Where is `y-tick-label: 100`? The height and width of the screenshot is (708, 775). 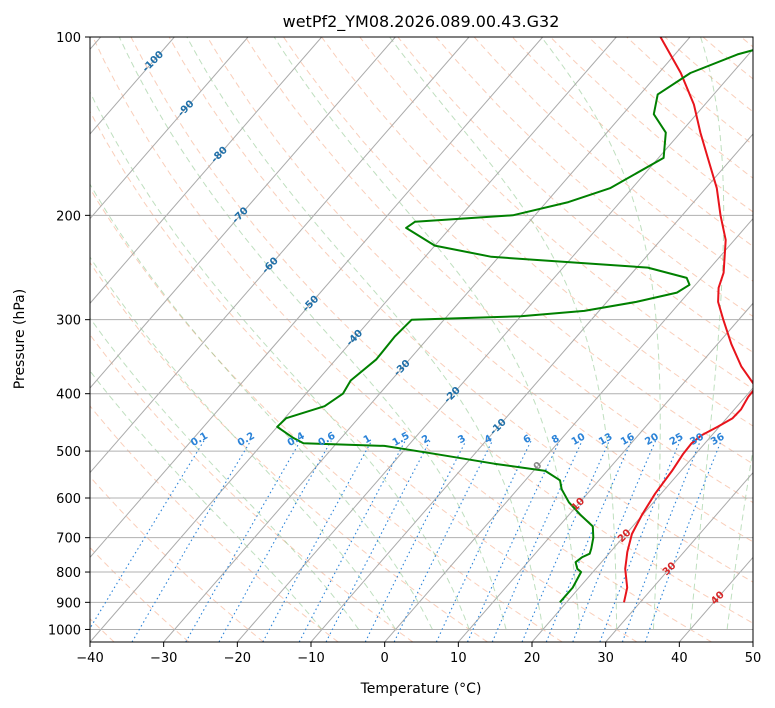
y-tick-label: 100 is located at coordinates (68, 38).